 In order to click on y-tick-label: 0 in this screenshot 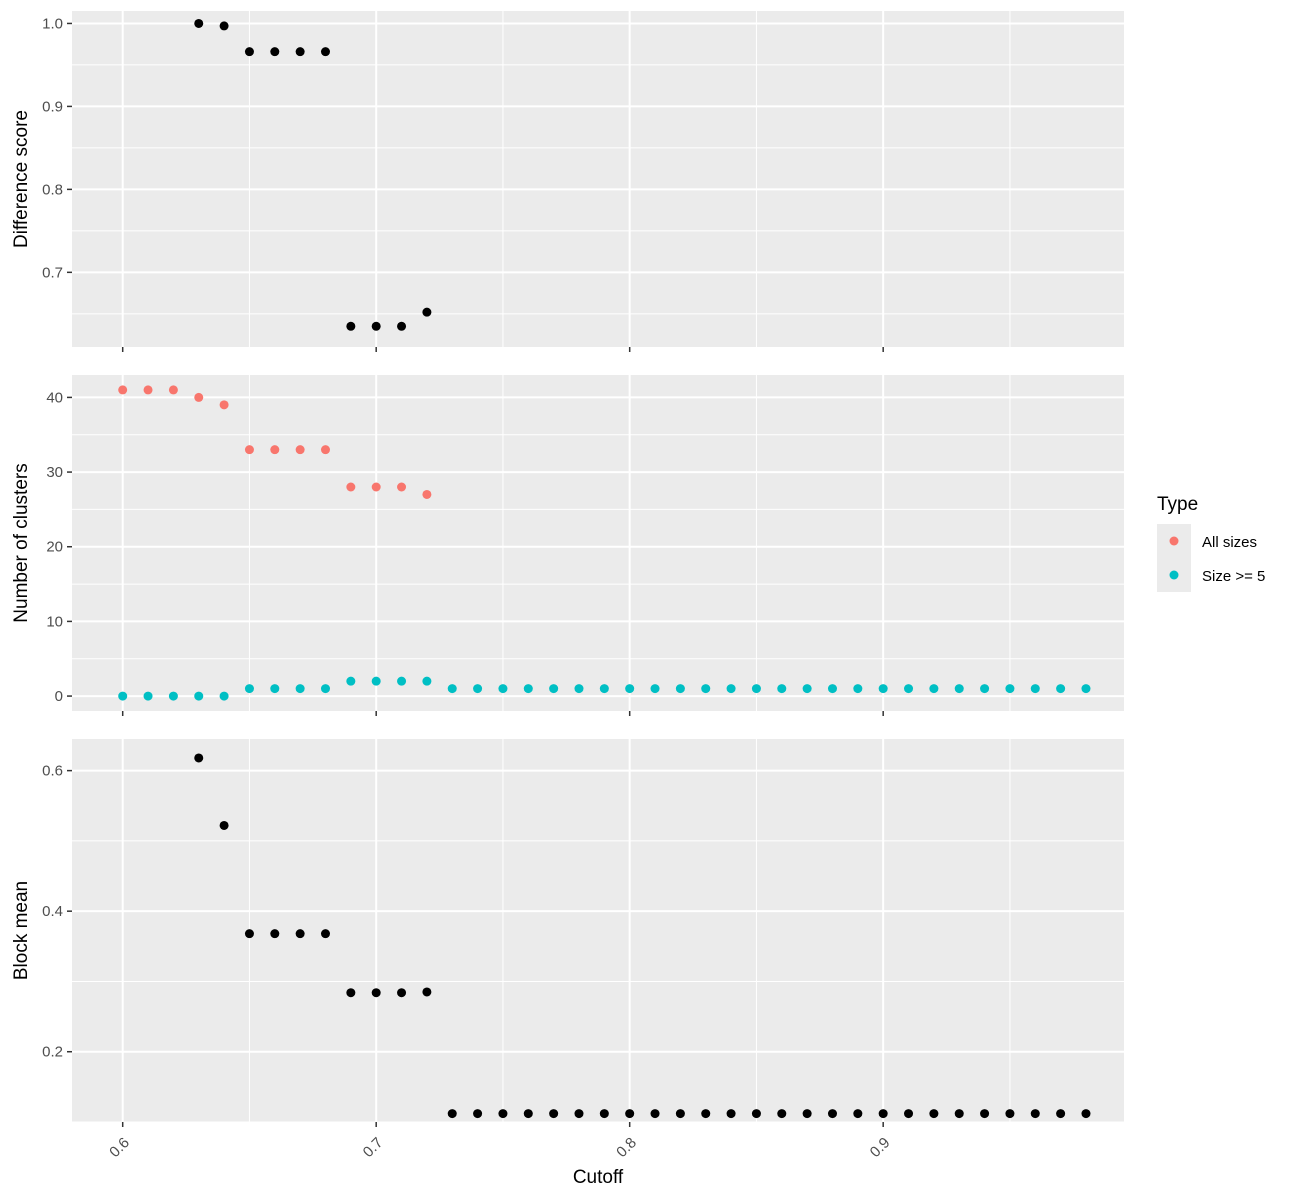, I will do `click(59, 696)`.